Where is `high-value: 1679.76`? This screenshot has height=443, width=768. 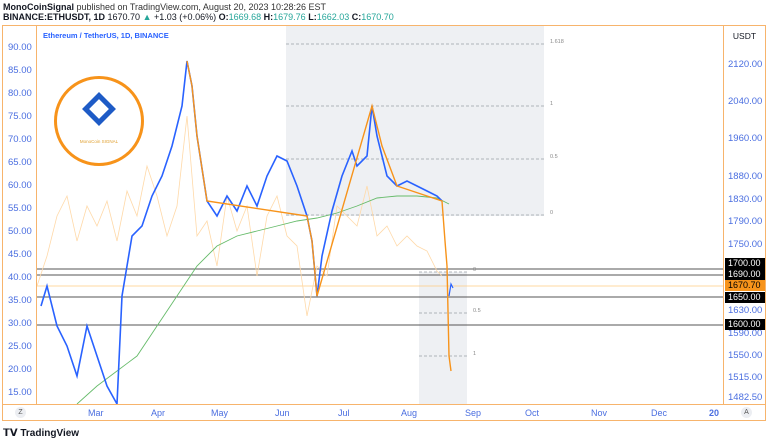
high-value: 1679.76 is located at coordinates (289, 17).